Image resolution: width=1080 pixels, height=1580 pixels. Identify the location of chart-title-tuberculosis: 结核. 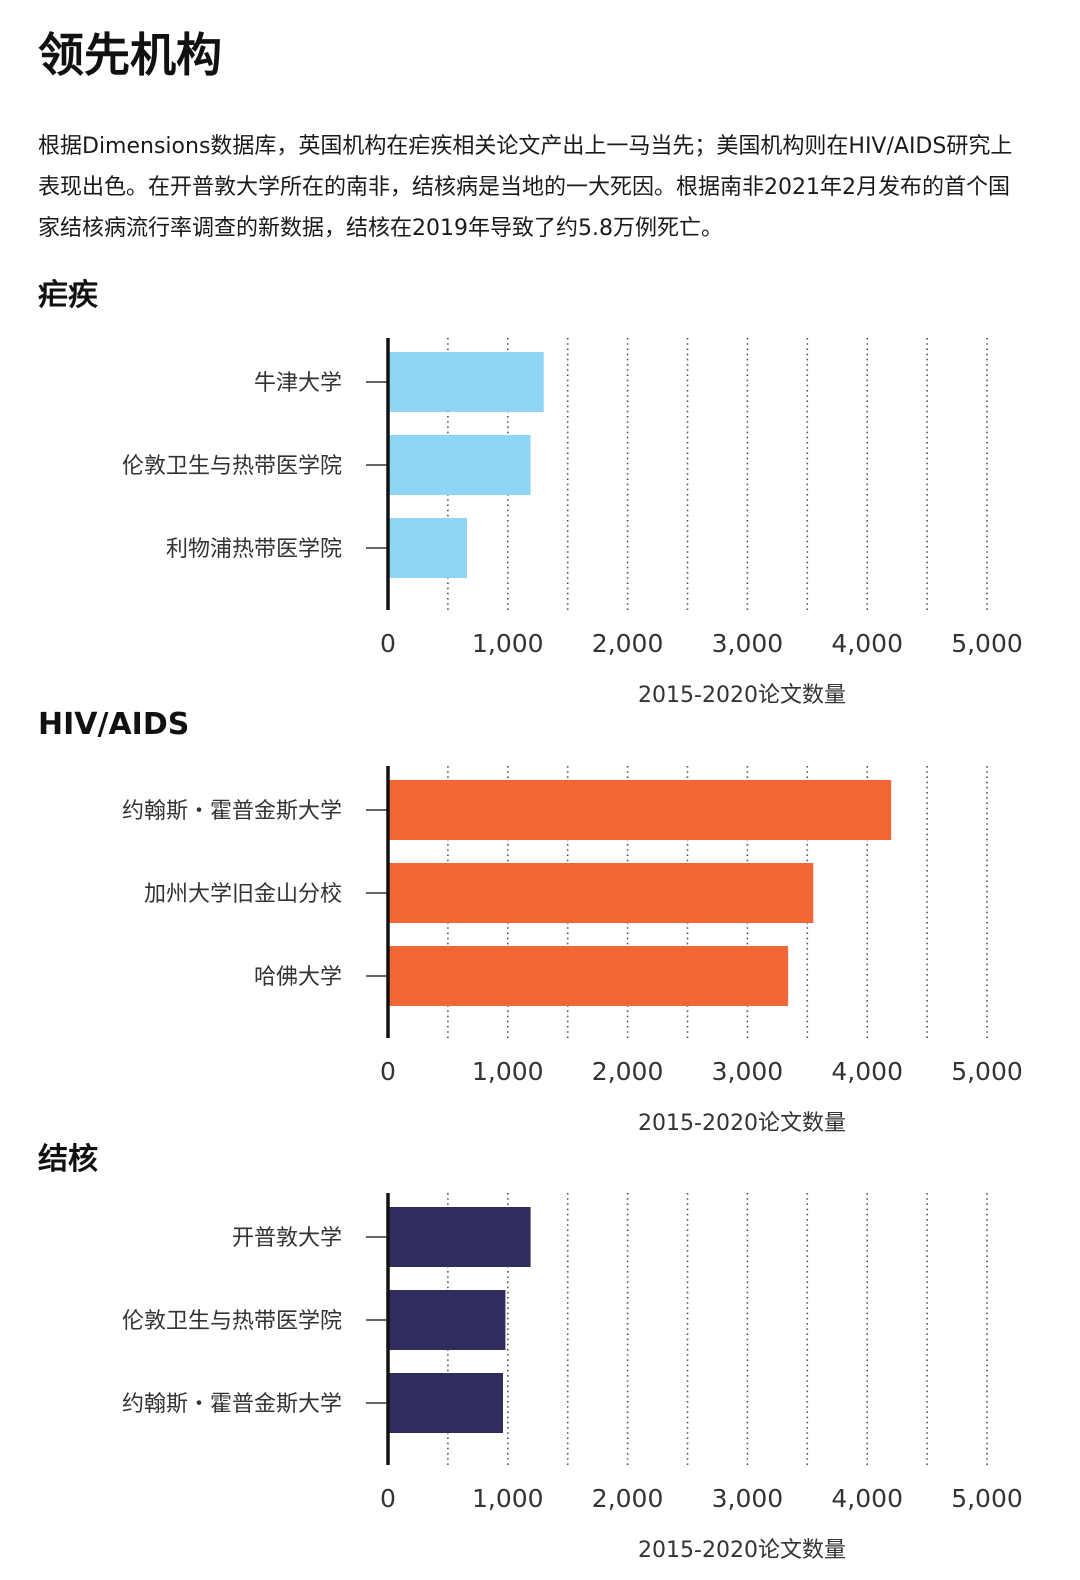
(68, 1159).